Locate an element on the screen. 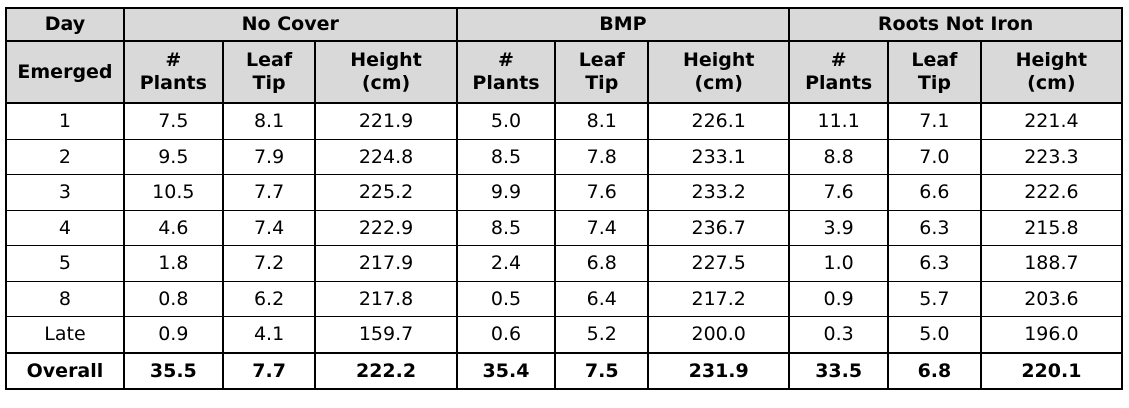 This screenshot has width=1129, height=408. height-cell: 217.2 is located at coordinates (719, 298).